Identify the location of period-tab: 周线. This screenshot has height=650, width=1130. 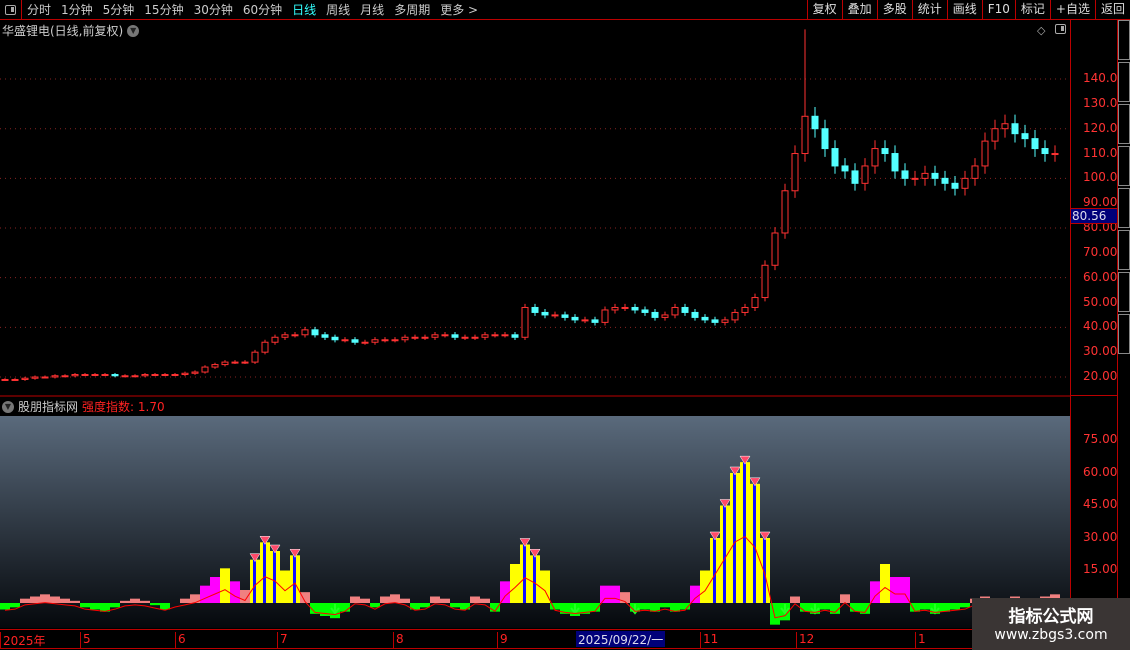
(338, 10).